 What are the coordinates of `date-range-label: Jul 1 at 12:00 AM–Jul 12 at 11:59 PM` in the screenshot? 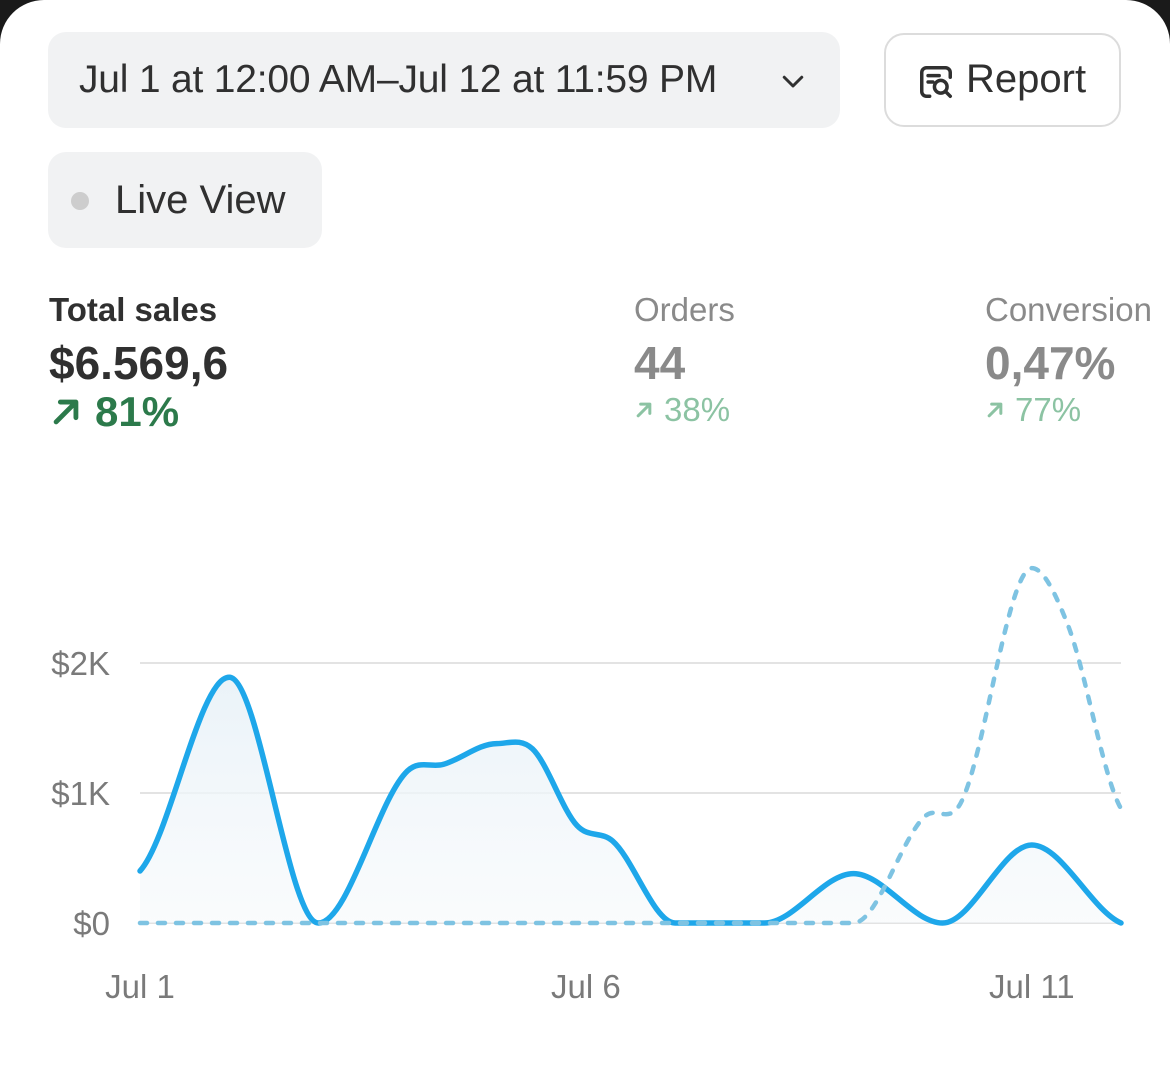 It's located at (398, 79).